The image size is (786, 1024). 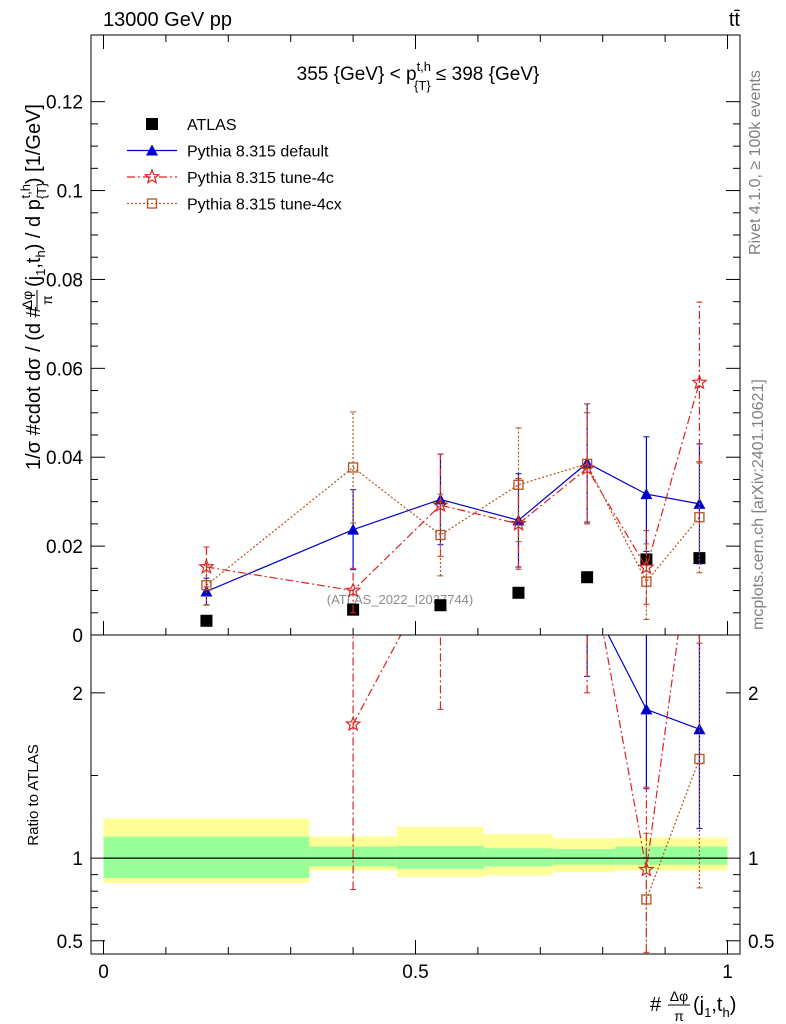 I want to click on source-label: mcplots.cern.ch [arXiv:2401.10621], so click(x=758, y=504).